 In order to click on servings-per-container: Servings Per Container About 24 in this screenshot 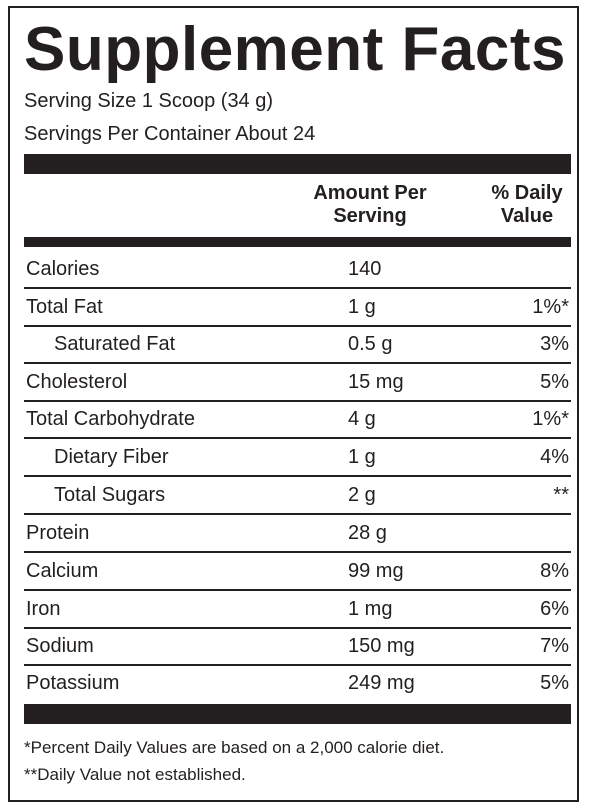, I will do `click(170, 134)`.